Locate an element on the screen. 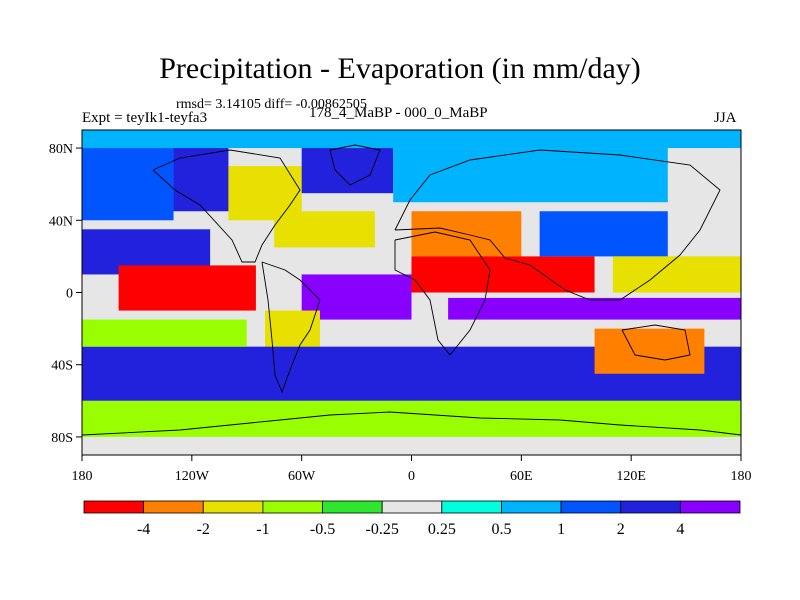 The image size is (800, 600). x-tick-label: 0 is located at coordinates (411, 476).